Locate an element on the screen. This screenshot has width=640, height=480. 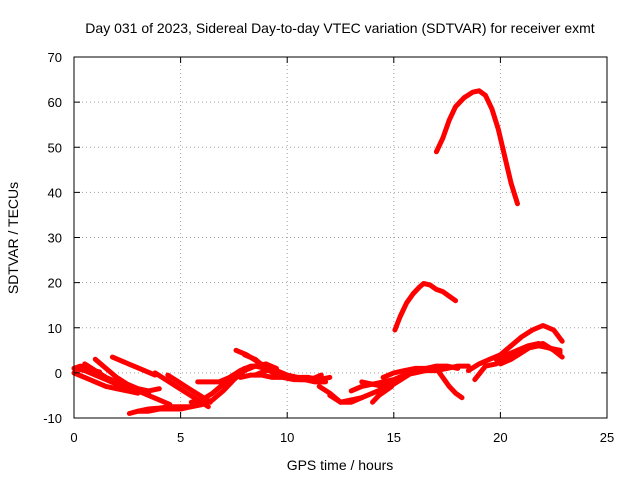
y-tick-label: 40 is located at coordinates (55, 192).